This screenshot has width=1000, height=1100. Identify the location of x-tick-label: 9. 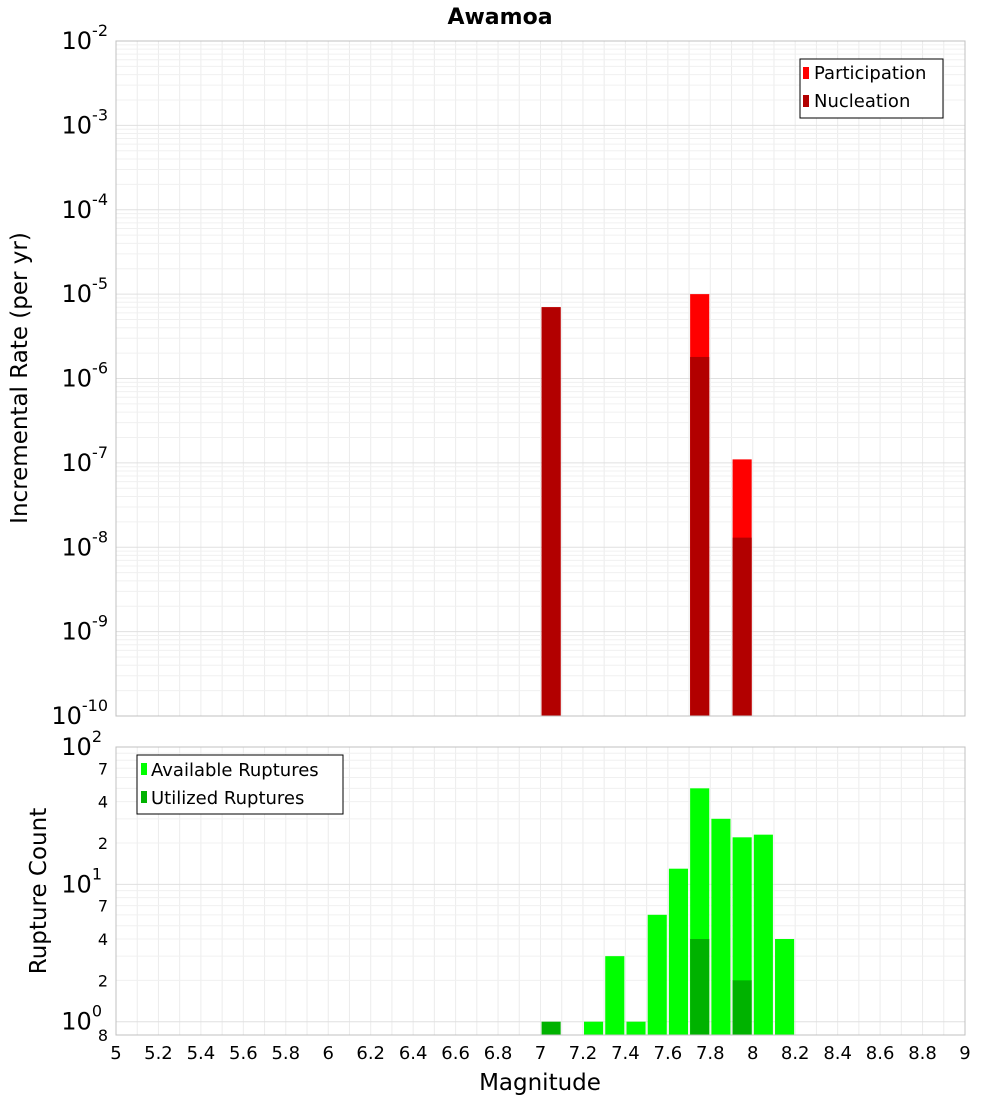
(964, 1053).